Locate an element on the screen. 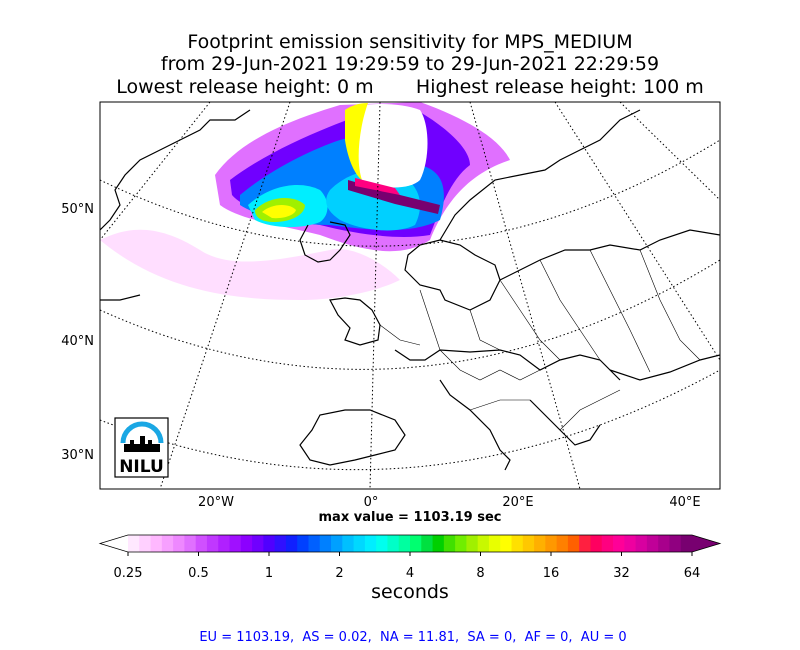 The width and height of the screenshot is (800, 650). colorbar is located at coordinates (410, 543).